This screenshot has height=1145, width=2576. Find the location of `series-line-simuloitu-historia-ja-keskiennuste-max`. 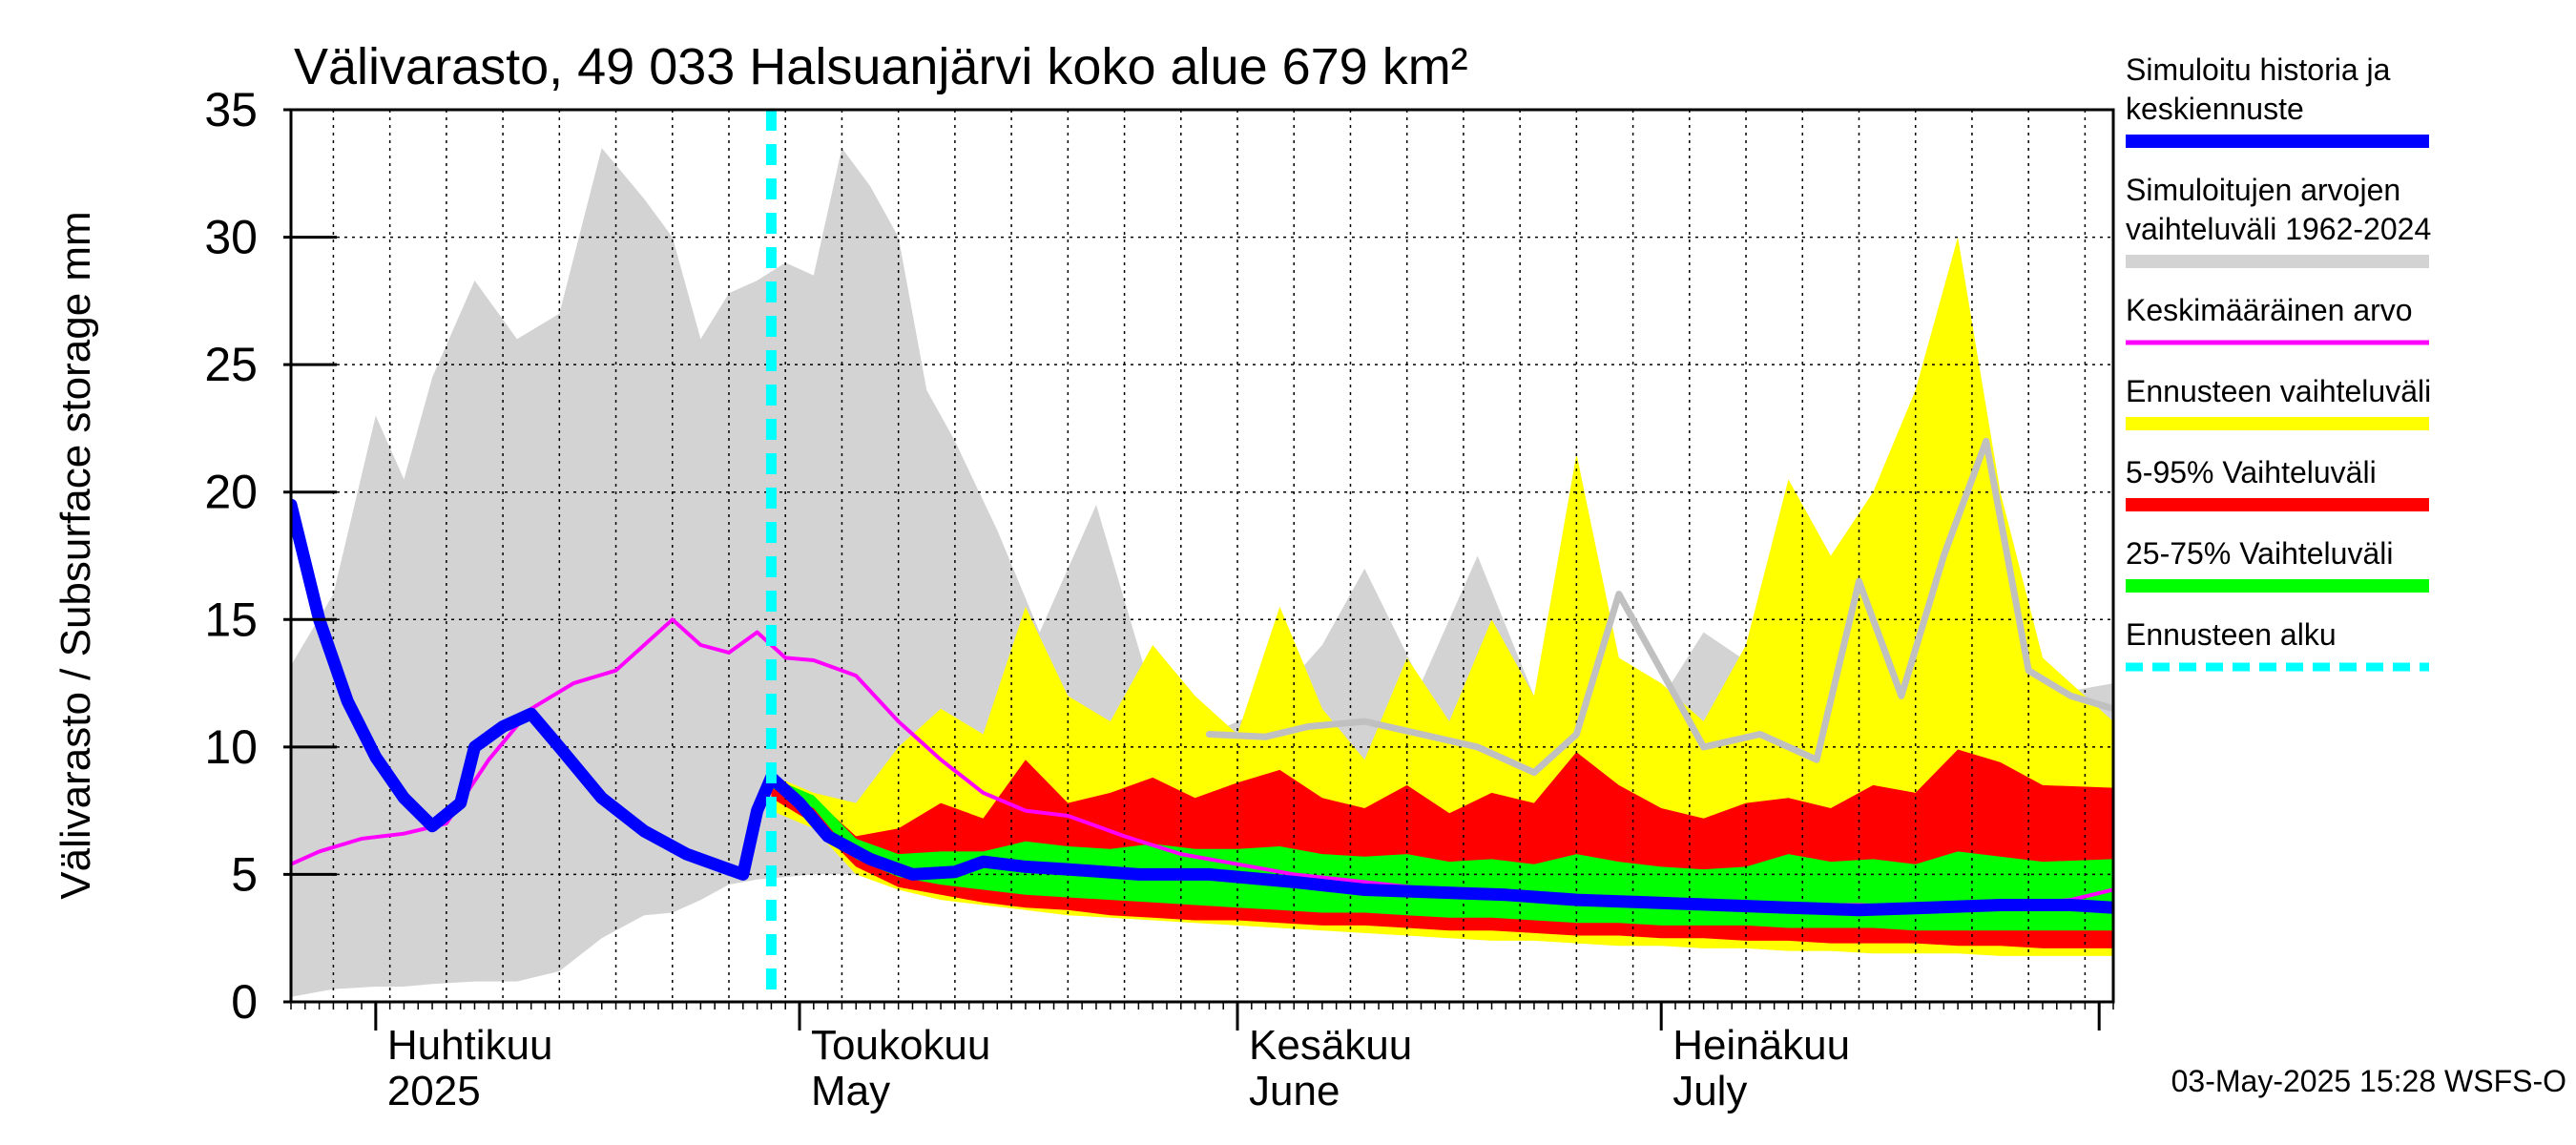

series-line-simuloitu-historia-ja-keskiennuste-max is located at coordinates (1659, 607).